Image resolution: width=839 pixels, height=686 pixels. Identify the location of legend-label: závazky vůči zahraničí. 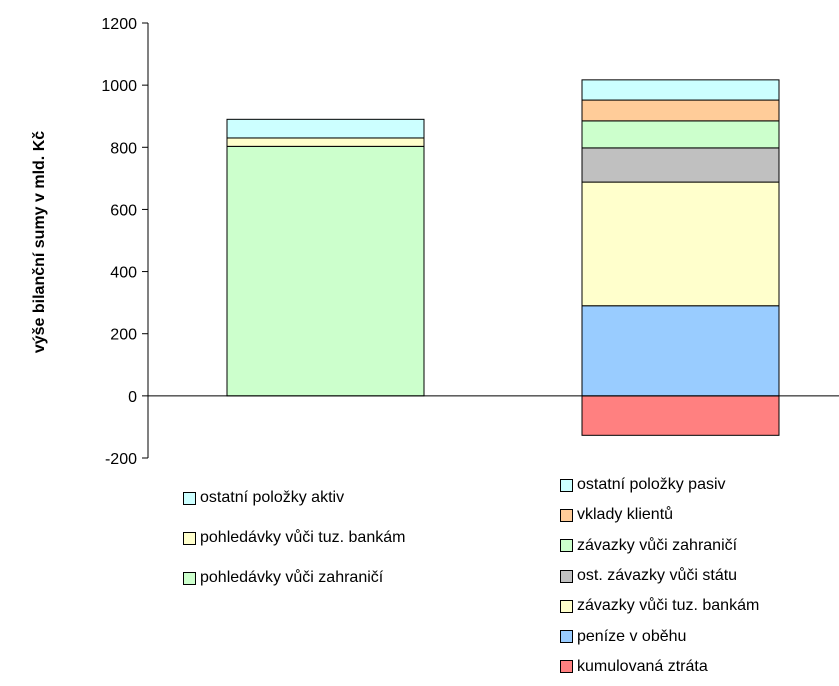
(657, 545).